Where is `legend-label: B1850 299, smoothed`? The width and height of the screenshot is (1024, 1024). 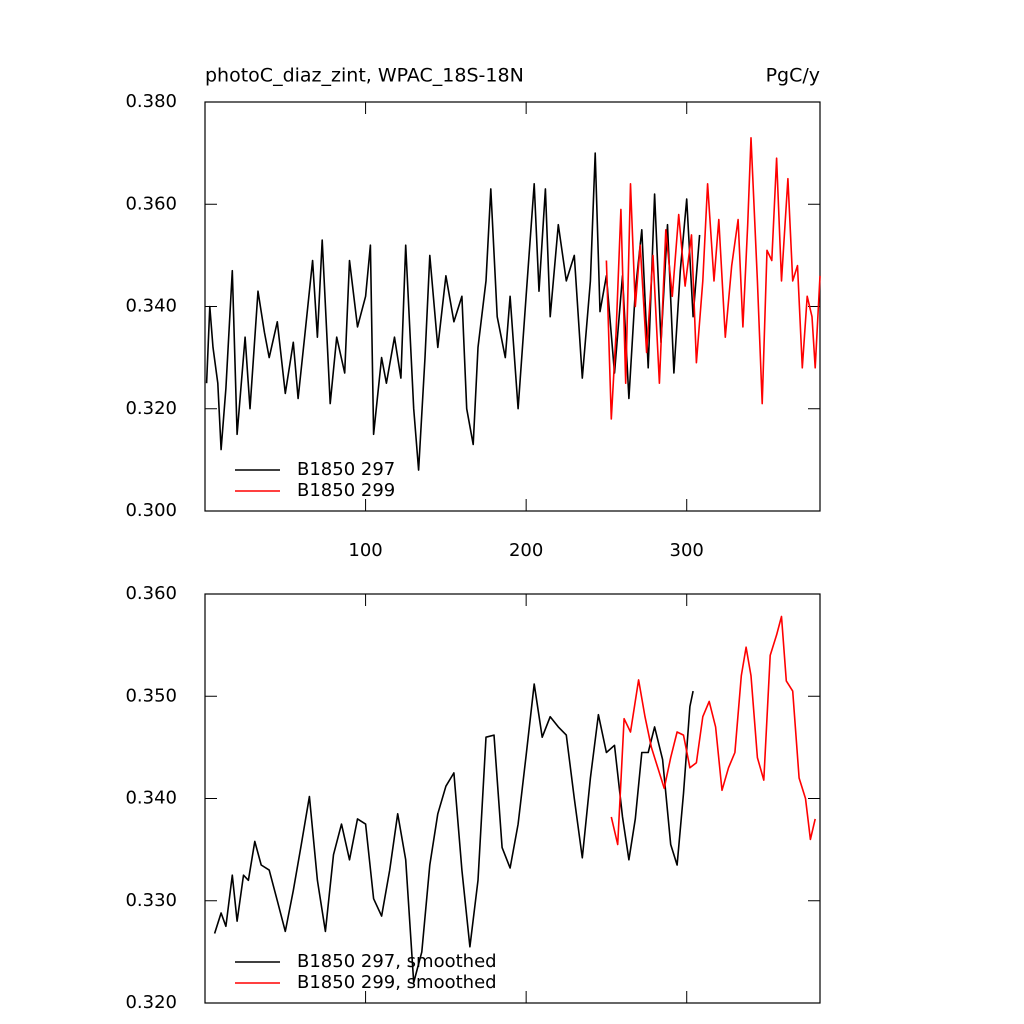 legend-label: B1850 299, smoothed is located at coordinates (397, 982).